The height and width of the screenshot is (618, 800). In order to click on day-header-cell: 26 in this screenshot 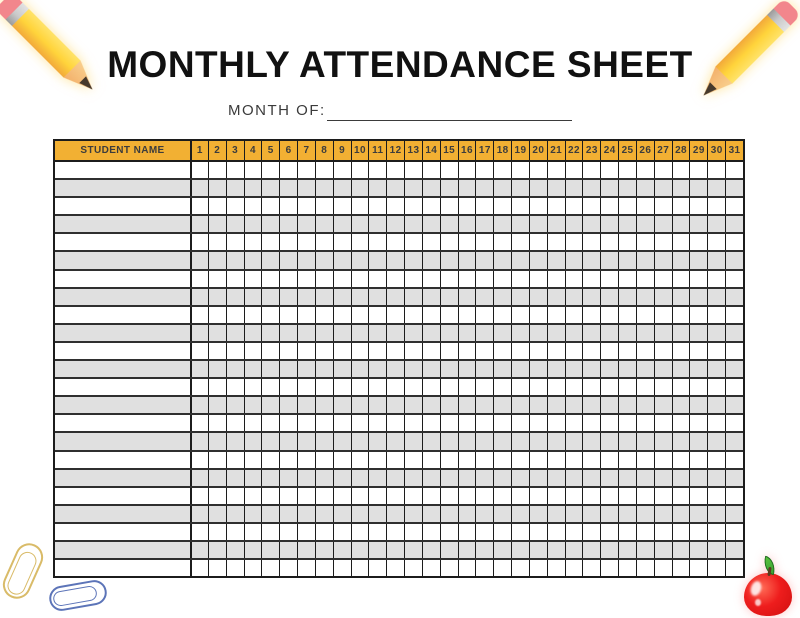, I will do `click(644, 150)`.